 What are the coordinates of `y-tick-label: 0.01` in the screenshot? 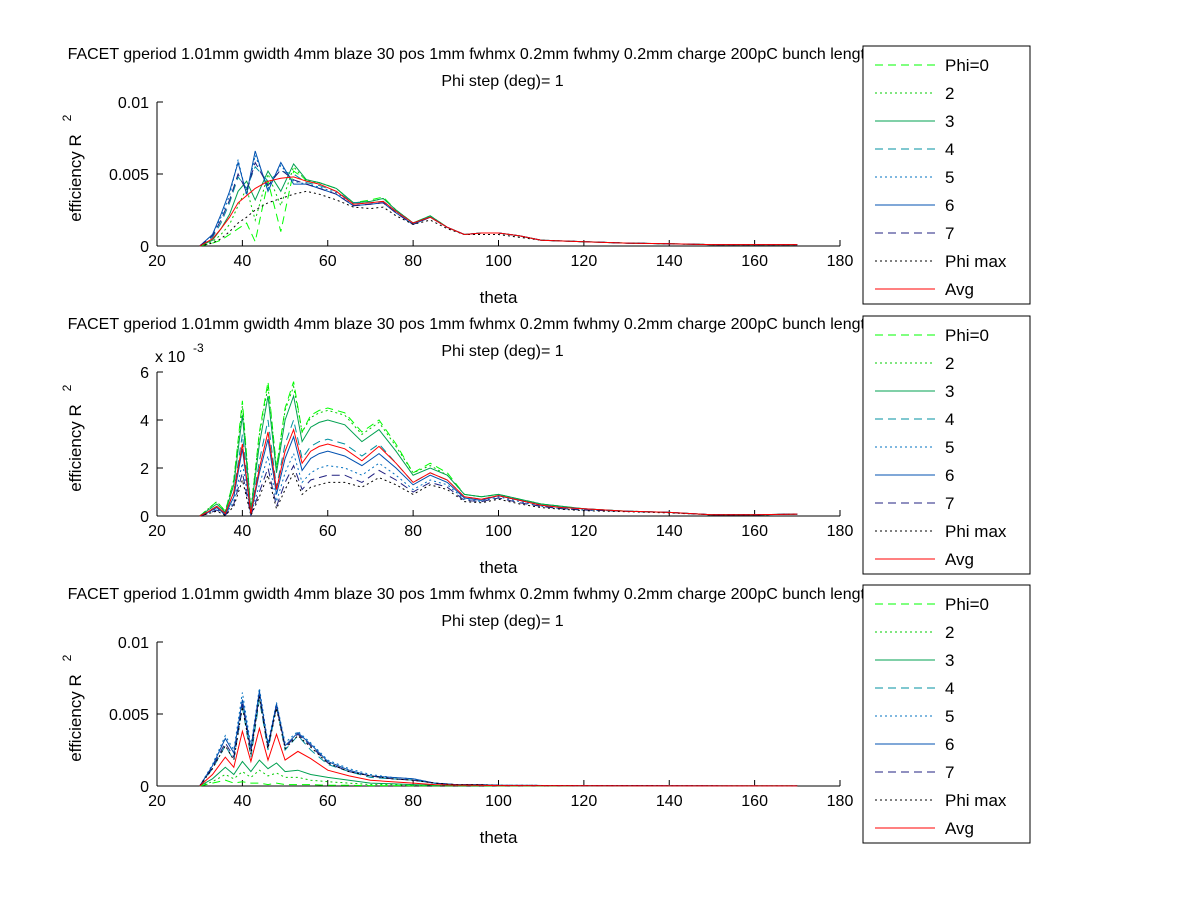 It's located at (133, 103).